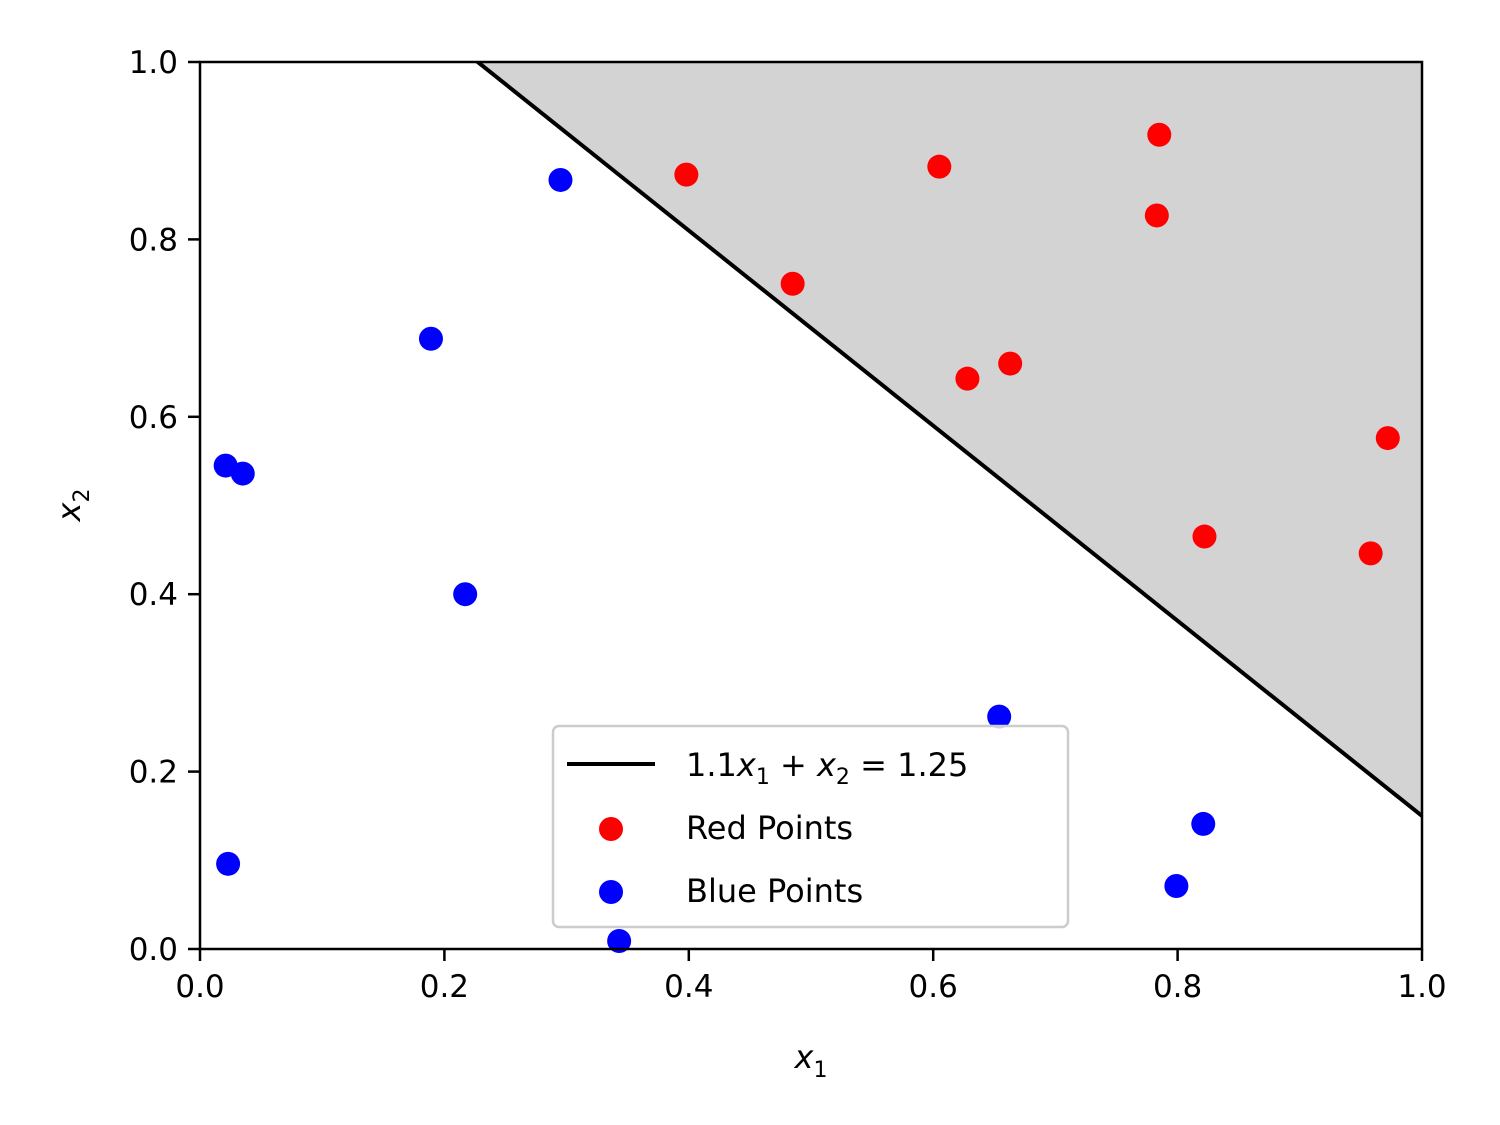  What do you see at coordinates (811, 1060) in the screenshot?
I see `x-axis-label: x1` at bounding box center [811, 1060].